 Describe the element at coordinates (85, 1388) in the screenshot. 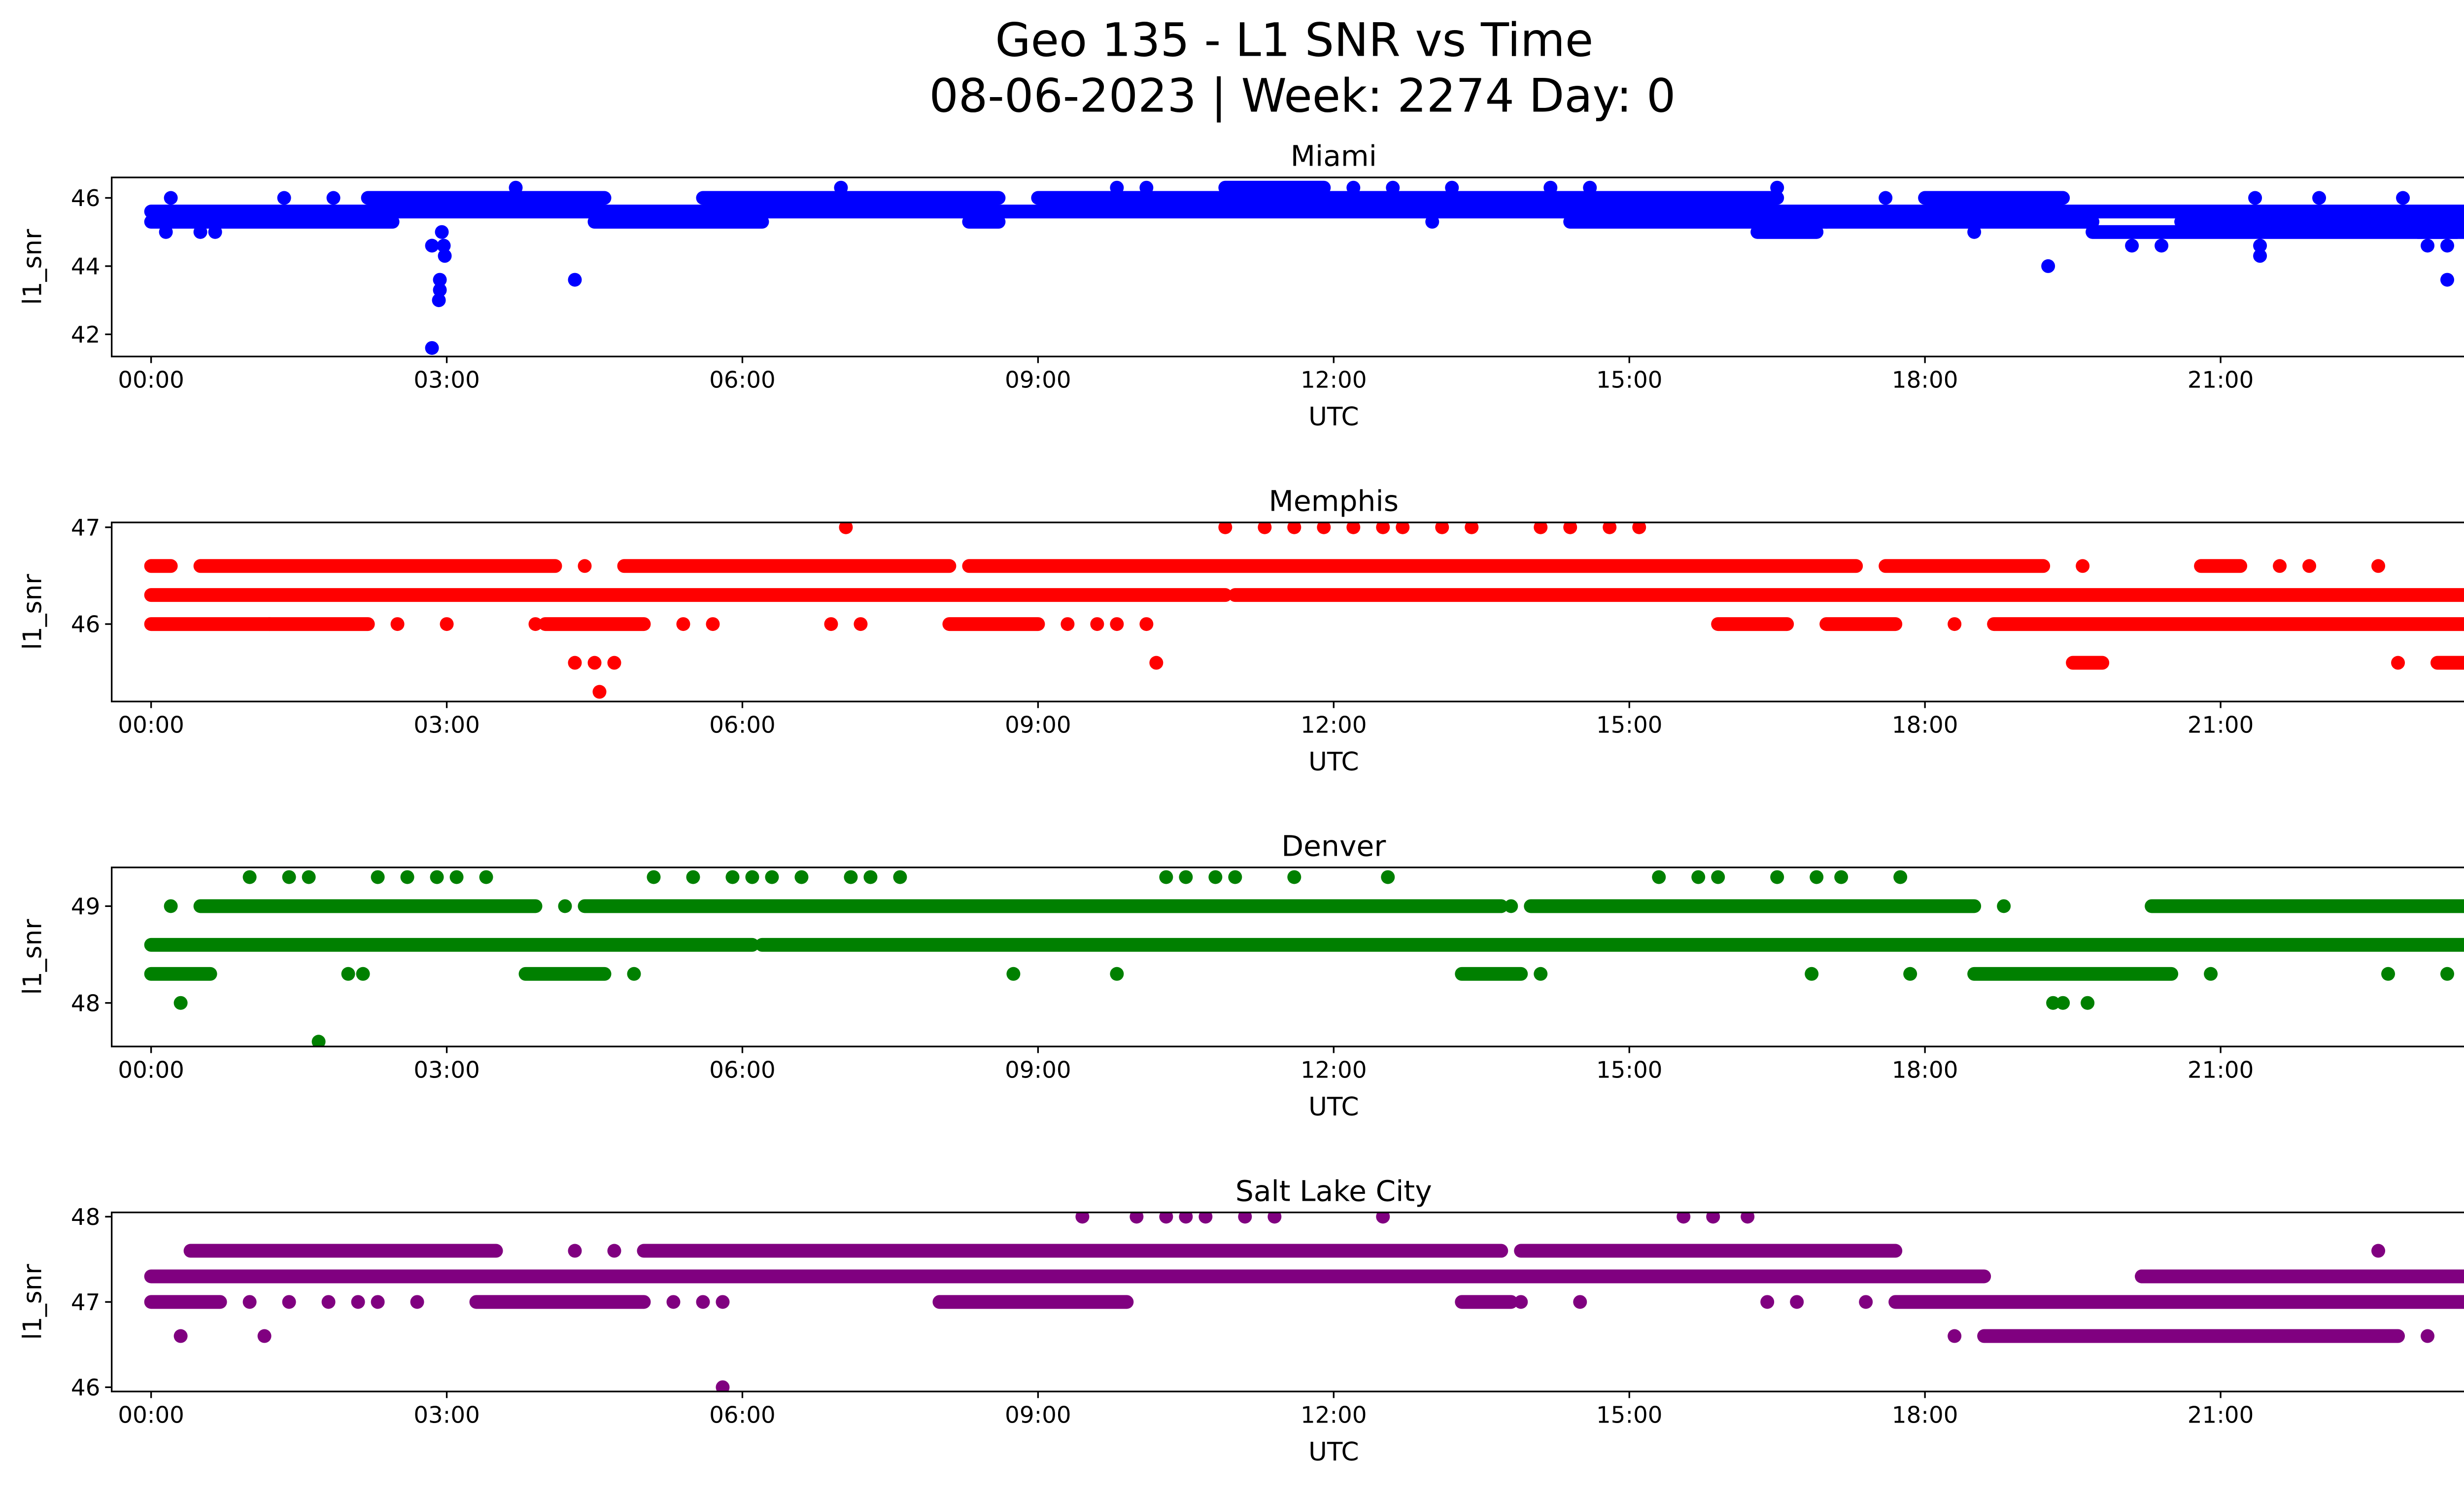

I see `y-tick-label: 46` at that location.